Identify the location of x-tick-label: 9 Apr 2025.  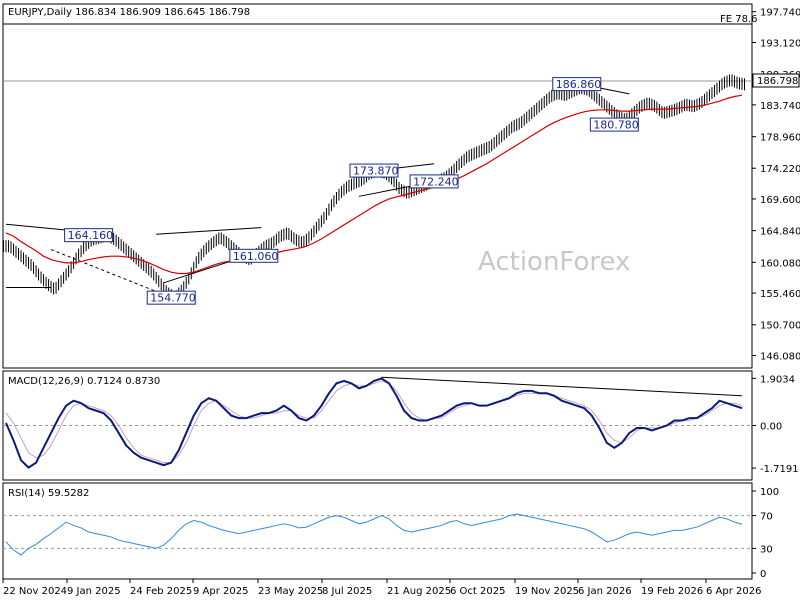
(220, 591).